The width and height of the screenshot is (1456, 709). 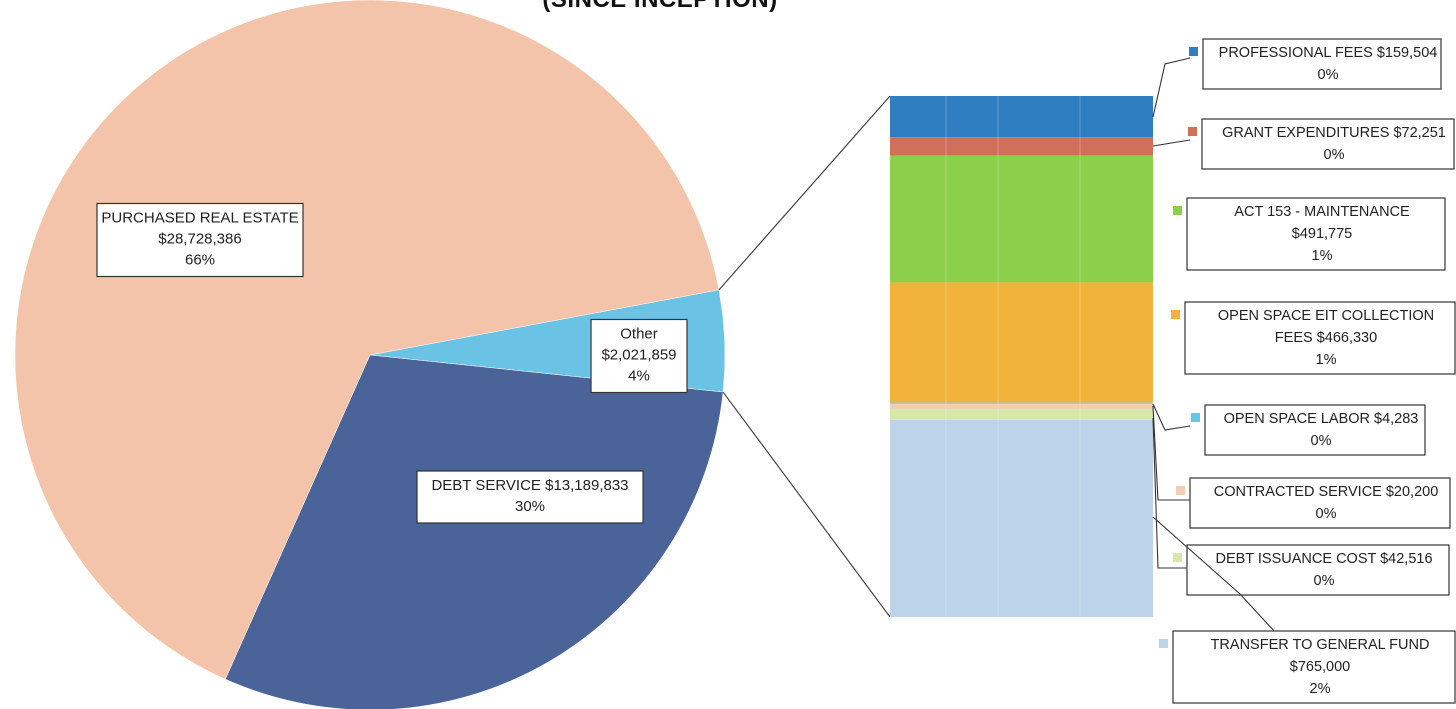 I want to click on bar-segment-debt-issuance-cost, so click(x=1021, y=414).